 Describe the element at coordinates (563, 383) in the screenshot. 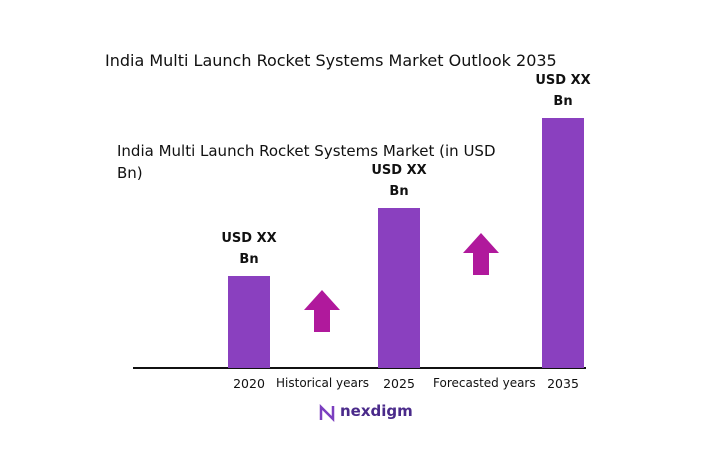

I see `x-tick-label: 2035` at that location.